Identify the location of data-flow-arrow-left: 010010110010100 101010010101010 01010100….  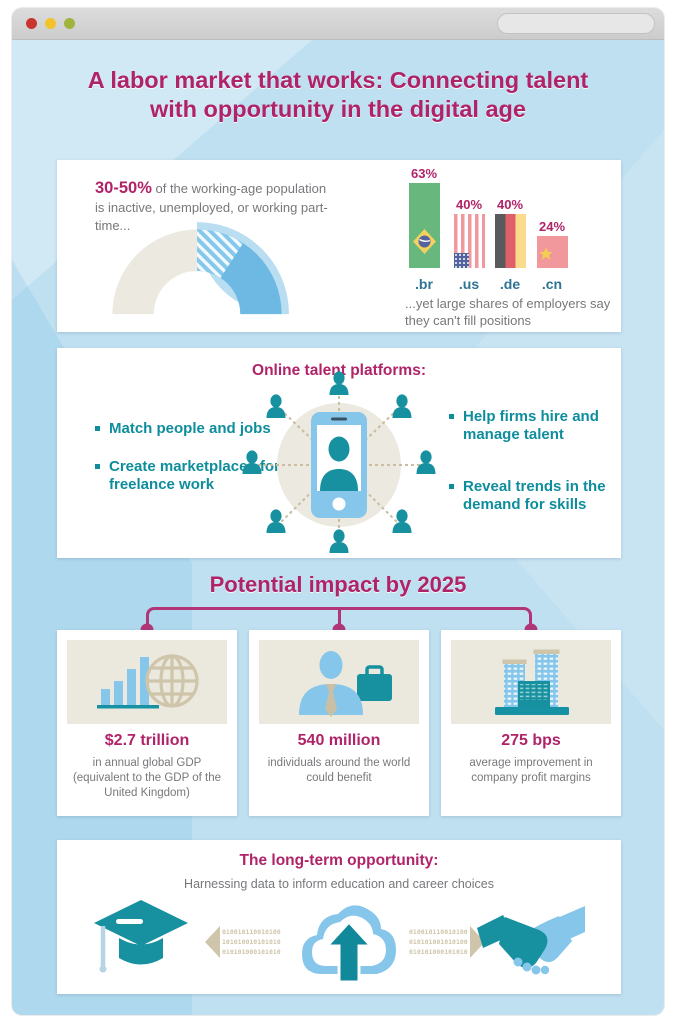
(243, 942).